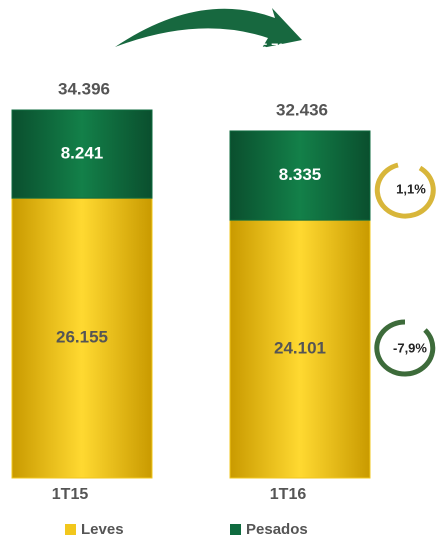 Image resolution: width=441 pixels, height=537 pixels. I want to click on trend-arrow, so click(208, 28).